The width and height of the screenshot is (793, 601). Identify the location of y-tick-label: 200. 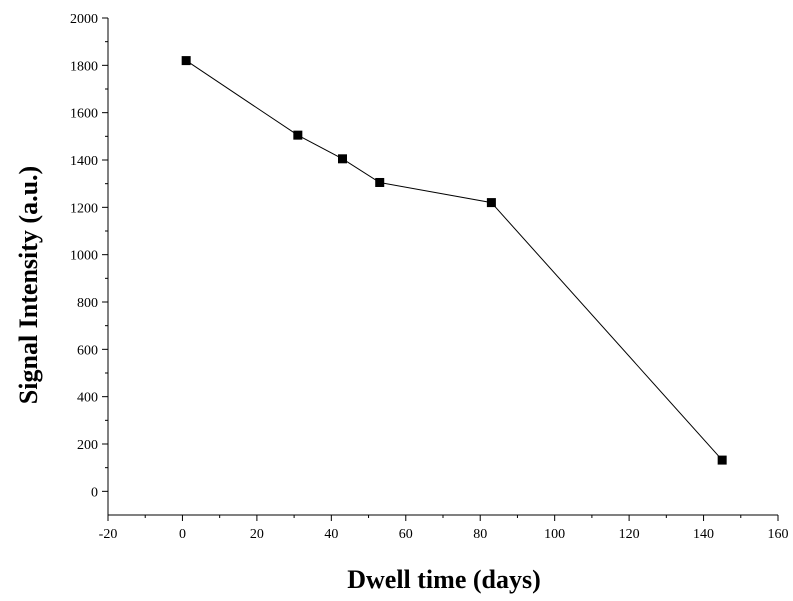
(87, 445).